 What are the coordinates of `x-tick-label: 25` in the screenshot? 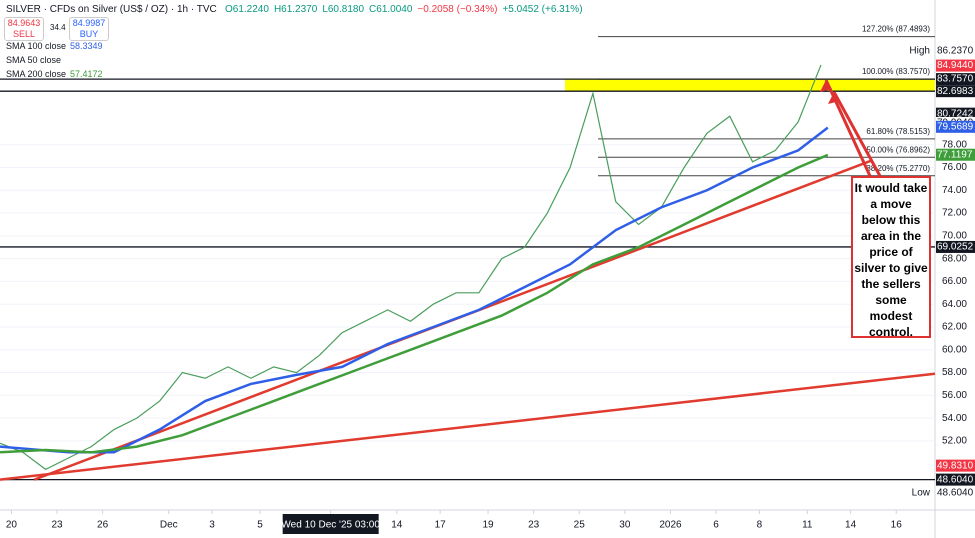 It's located at (580, 525).